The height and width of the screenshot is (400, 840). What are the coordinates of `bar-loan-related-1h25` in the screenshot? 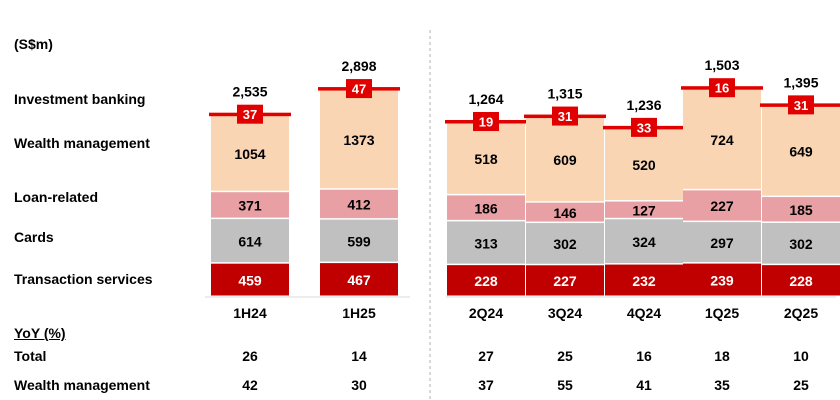 It's located at (359, 204).